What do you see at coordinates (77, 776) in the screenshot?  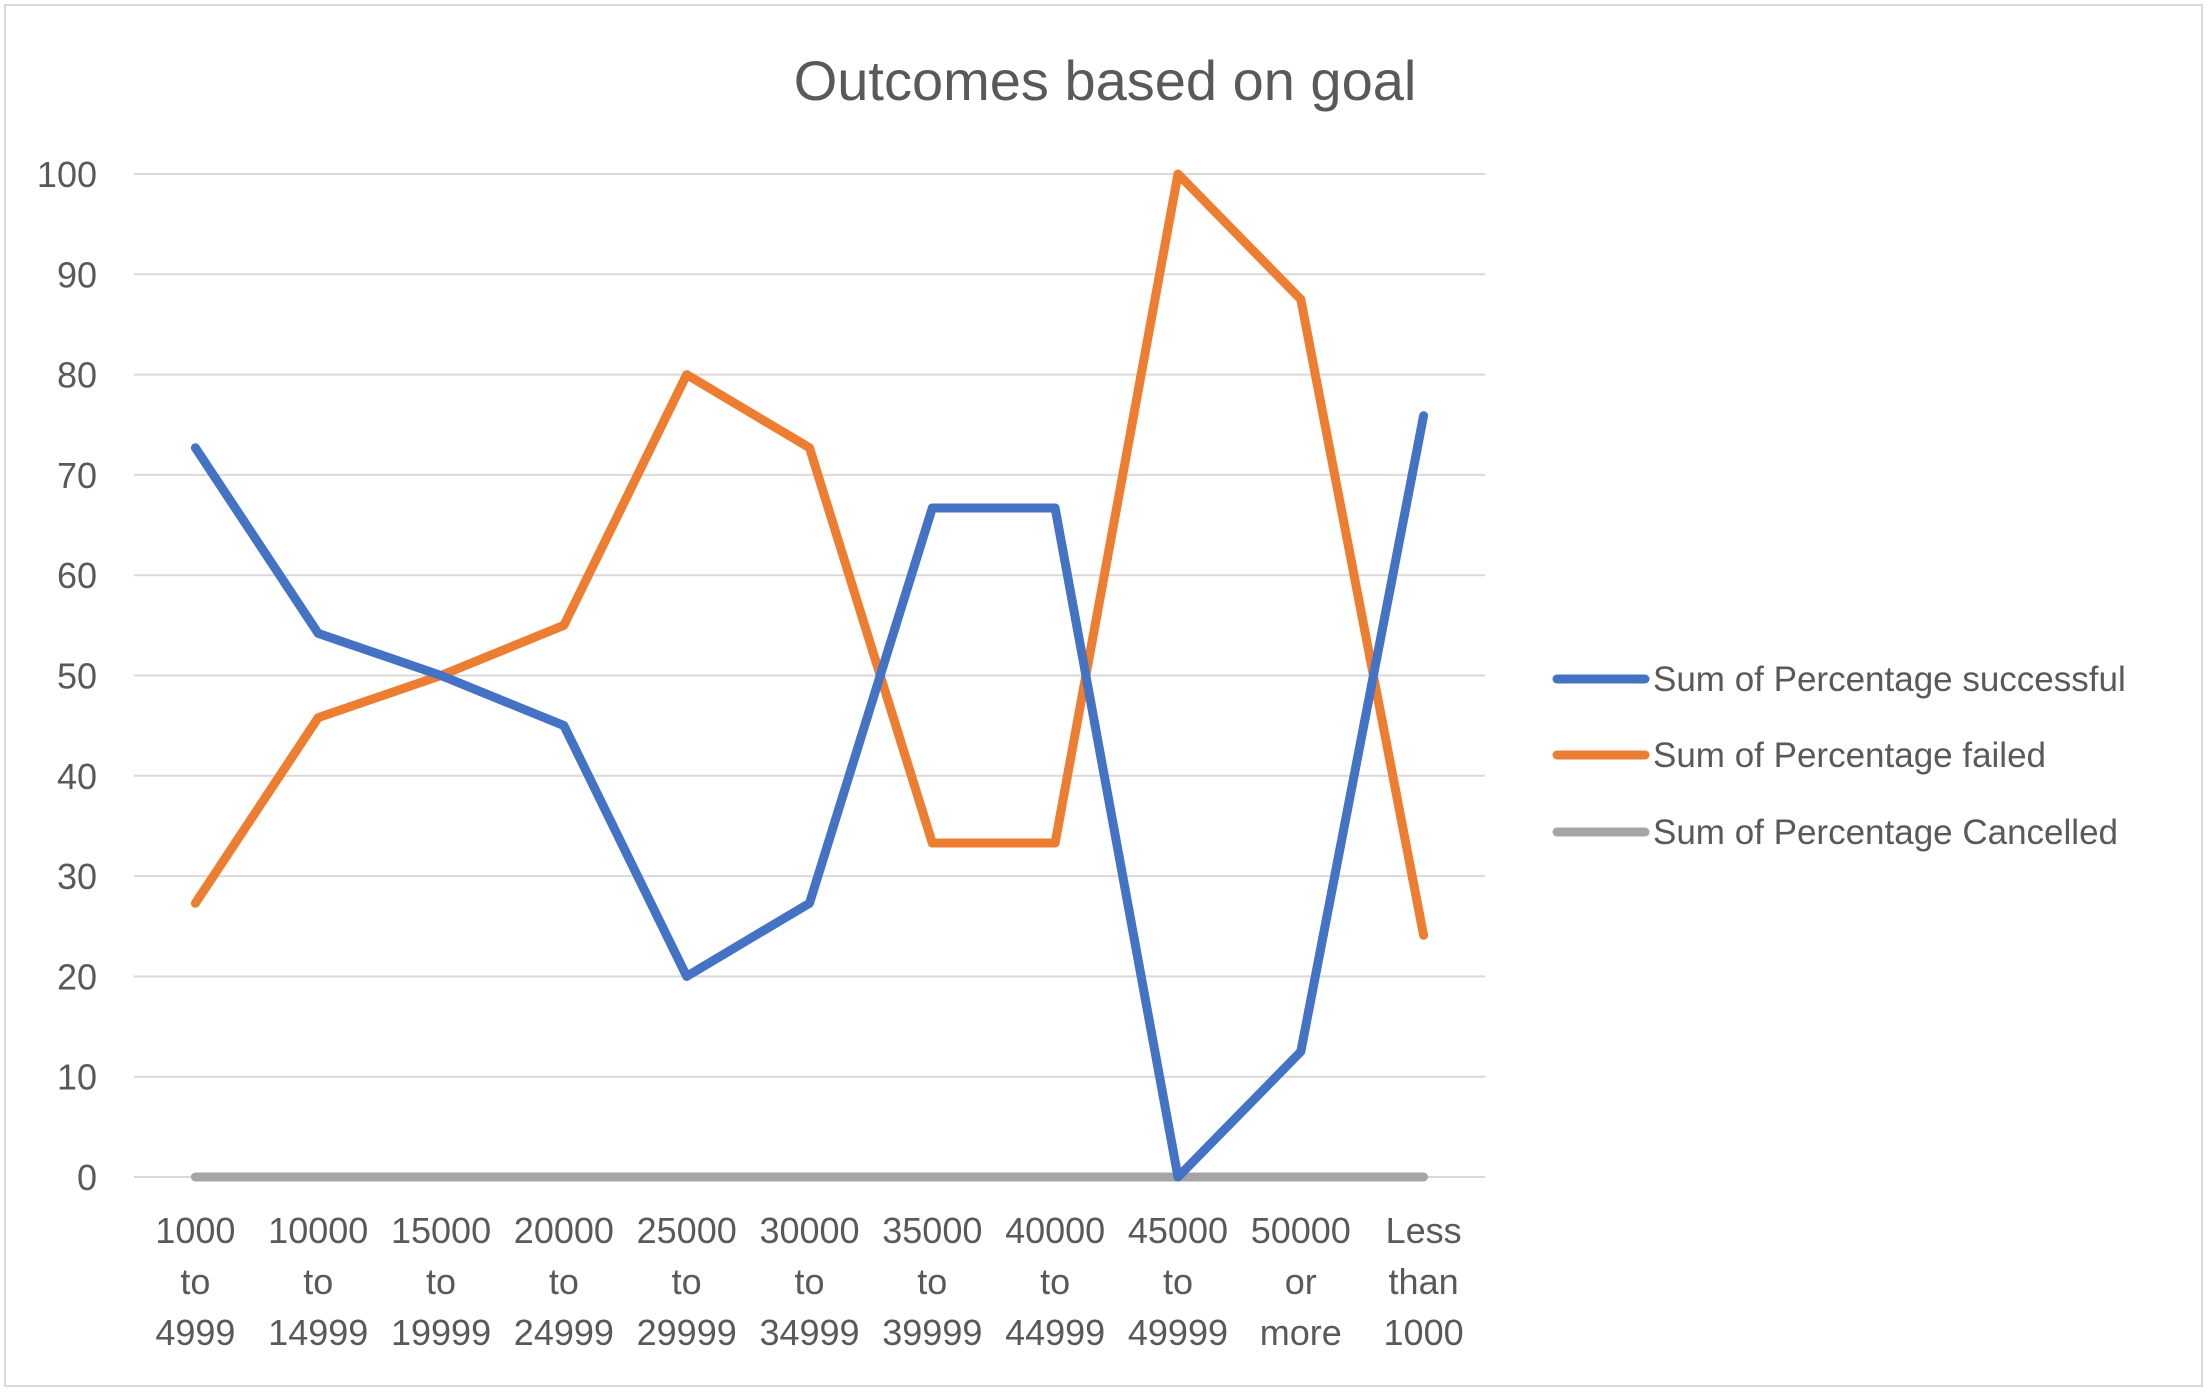 I see `y-tick-label: 40` at bounding box center [77, 776].